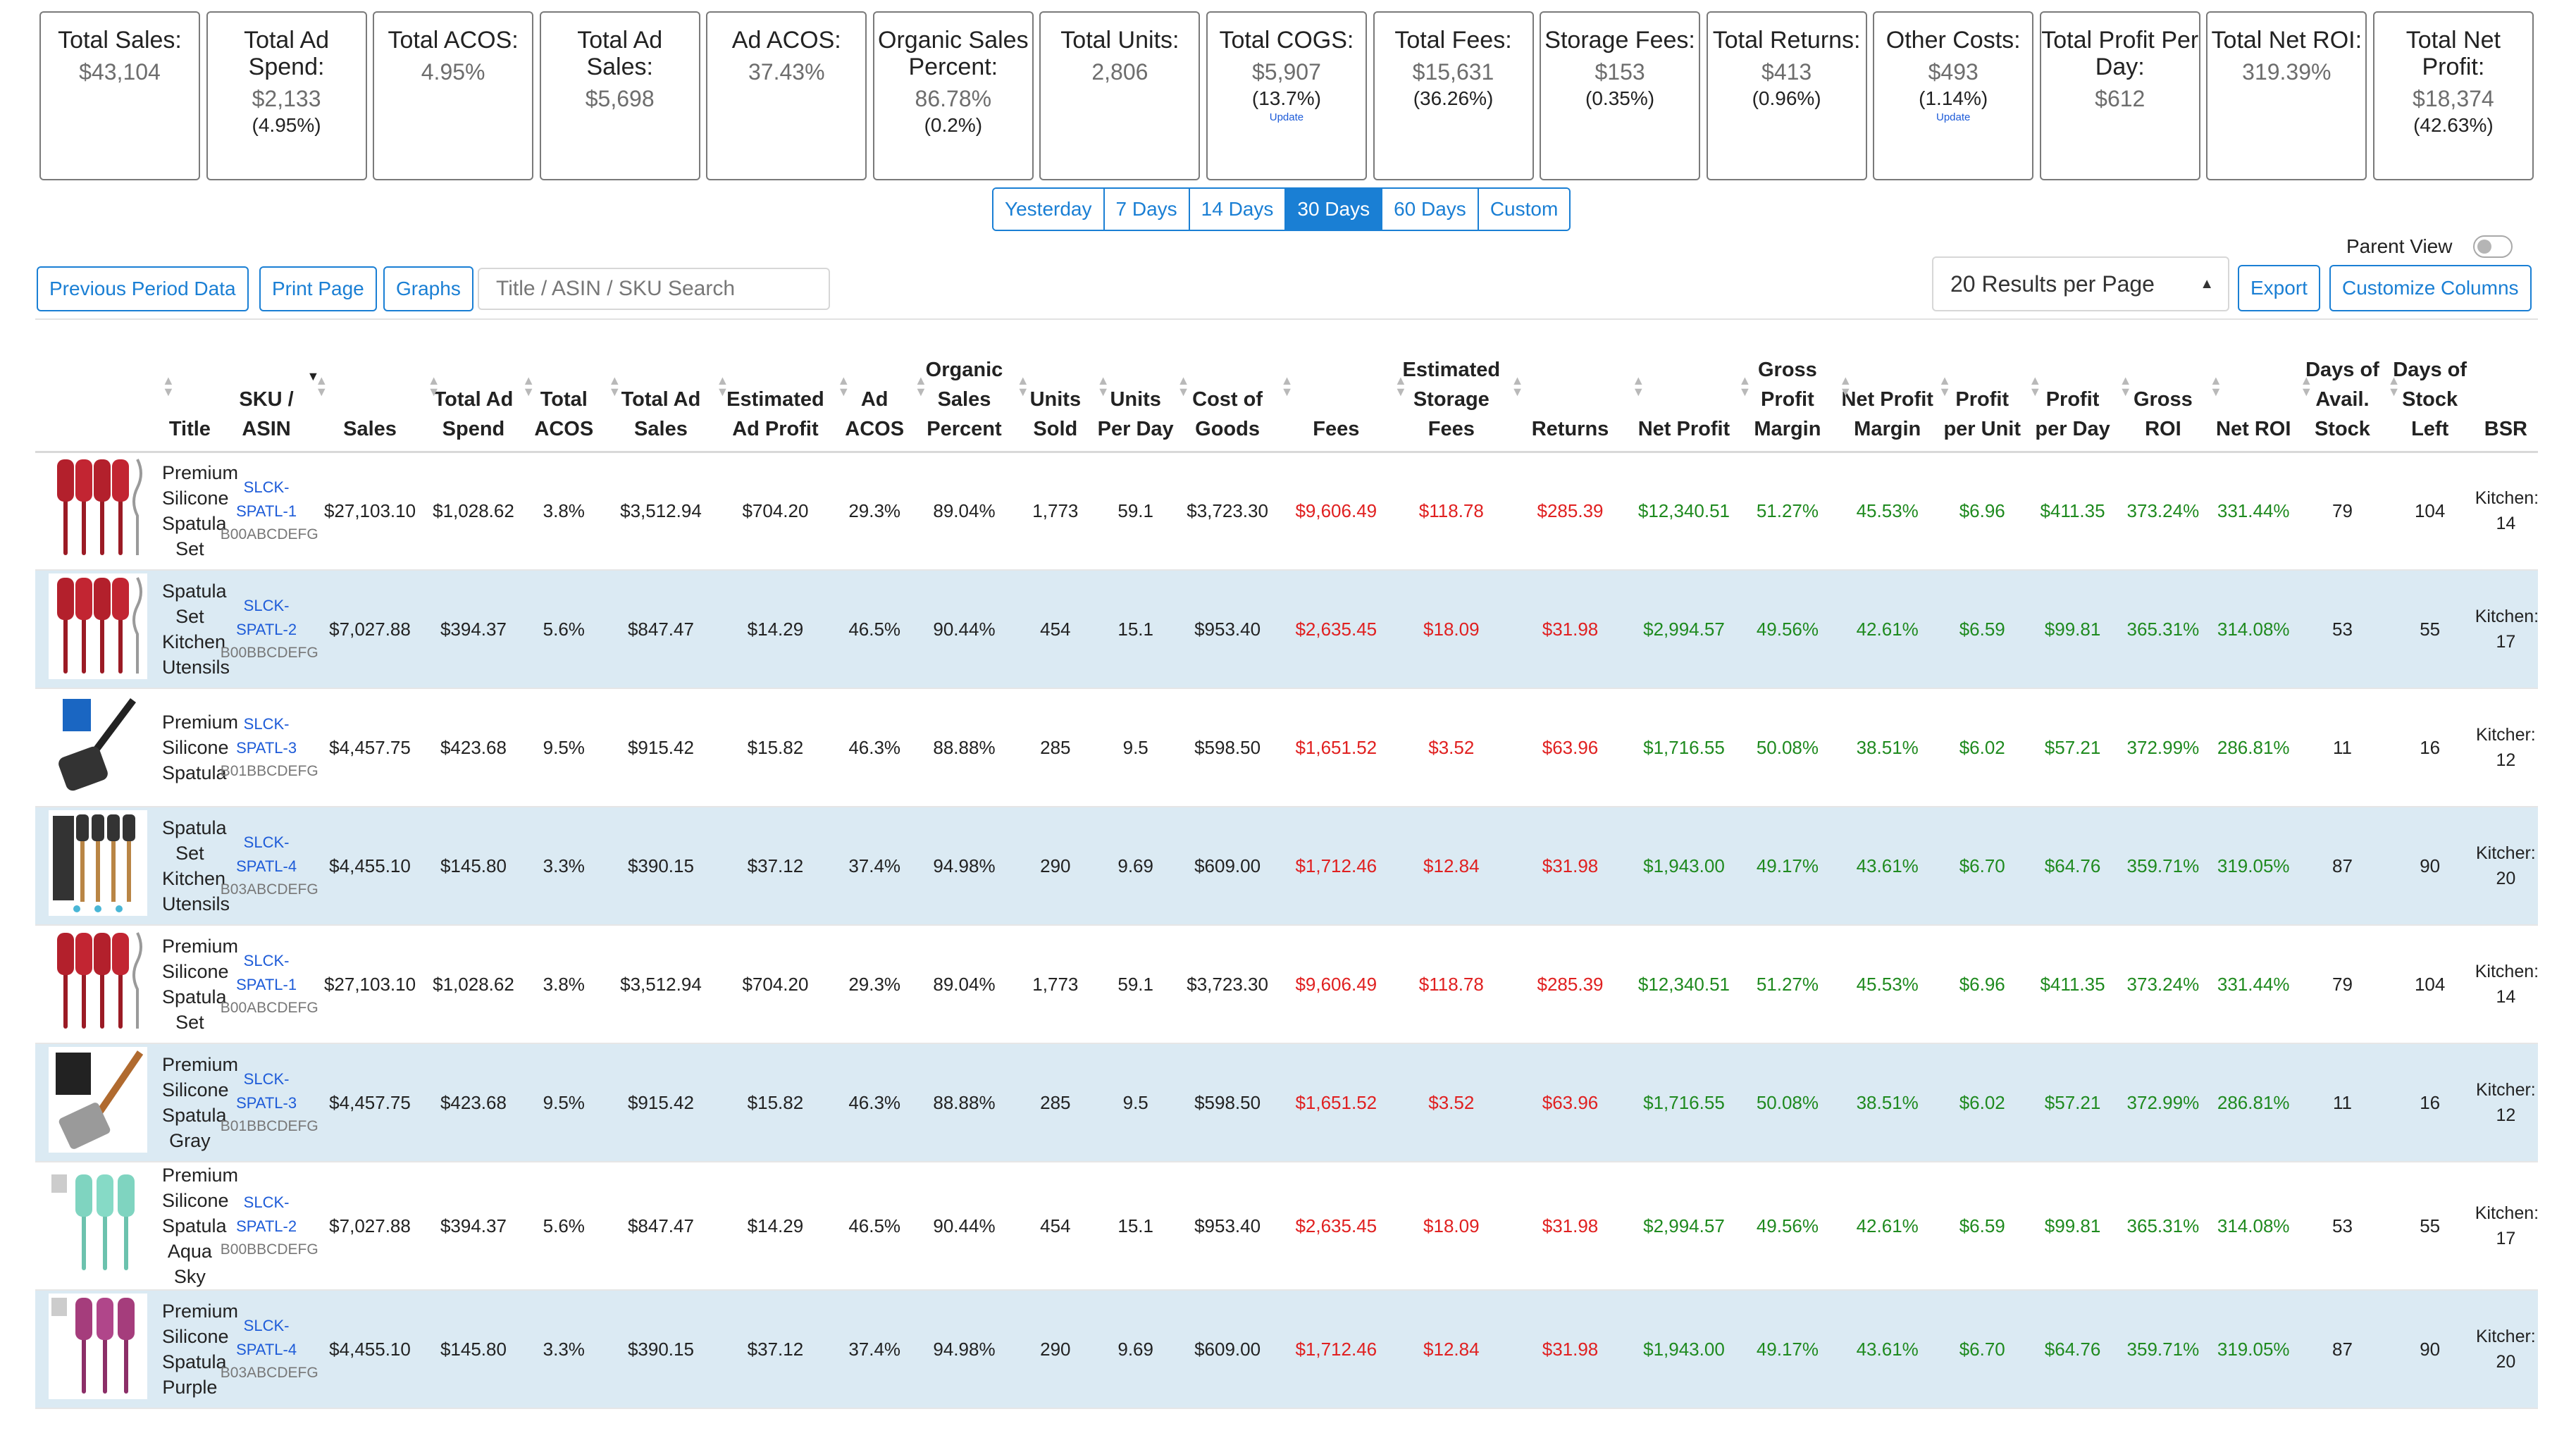 The width and height of the screenshot is (2576, 1433). What do you see at coordinates (98, 1223) in the screenshot?
I see `aqua-spatula-set-icon` at bounding box center [98, 1223].